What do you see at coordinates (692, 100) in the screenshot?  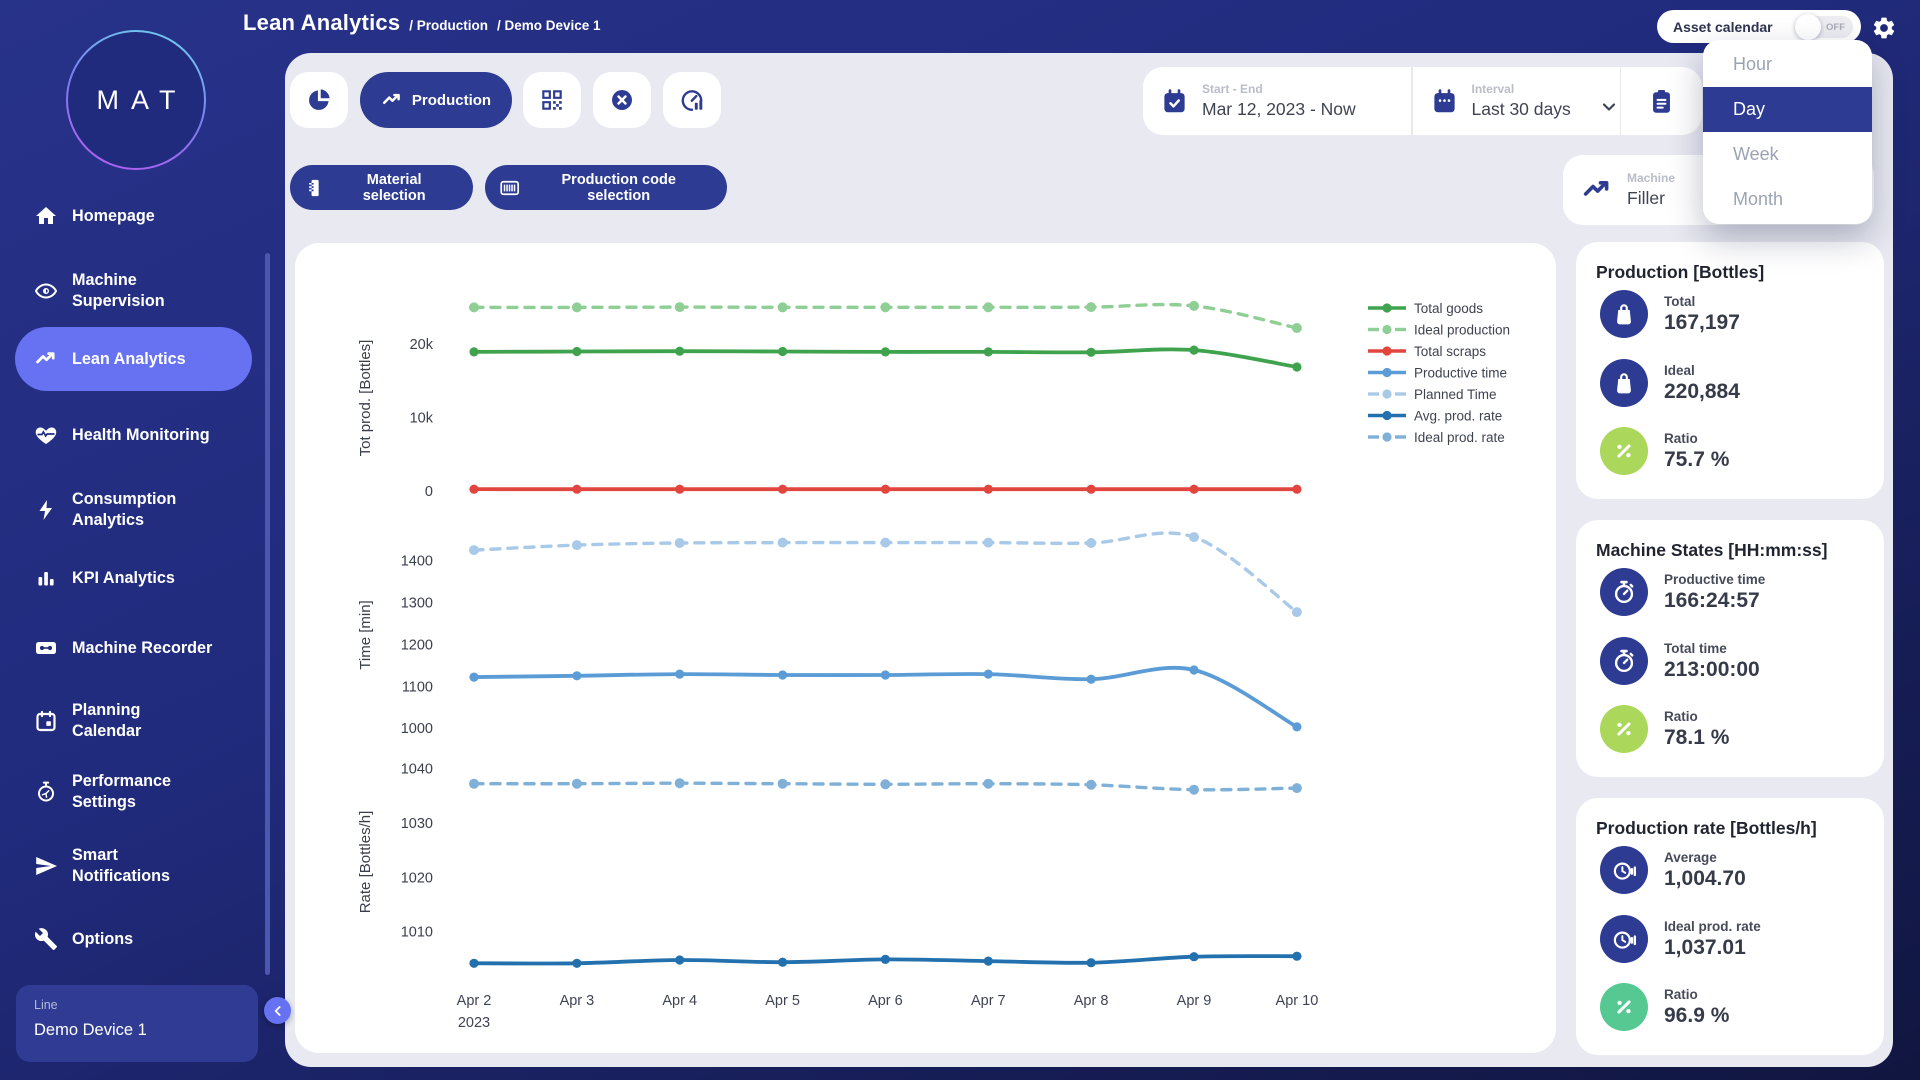 I see `tab-performance` at bounding box center [692, 100].